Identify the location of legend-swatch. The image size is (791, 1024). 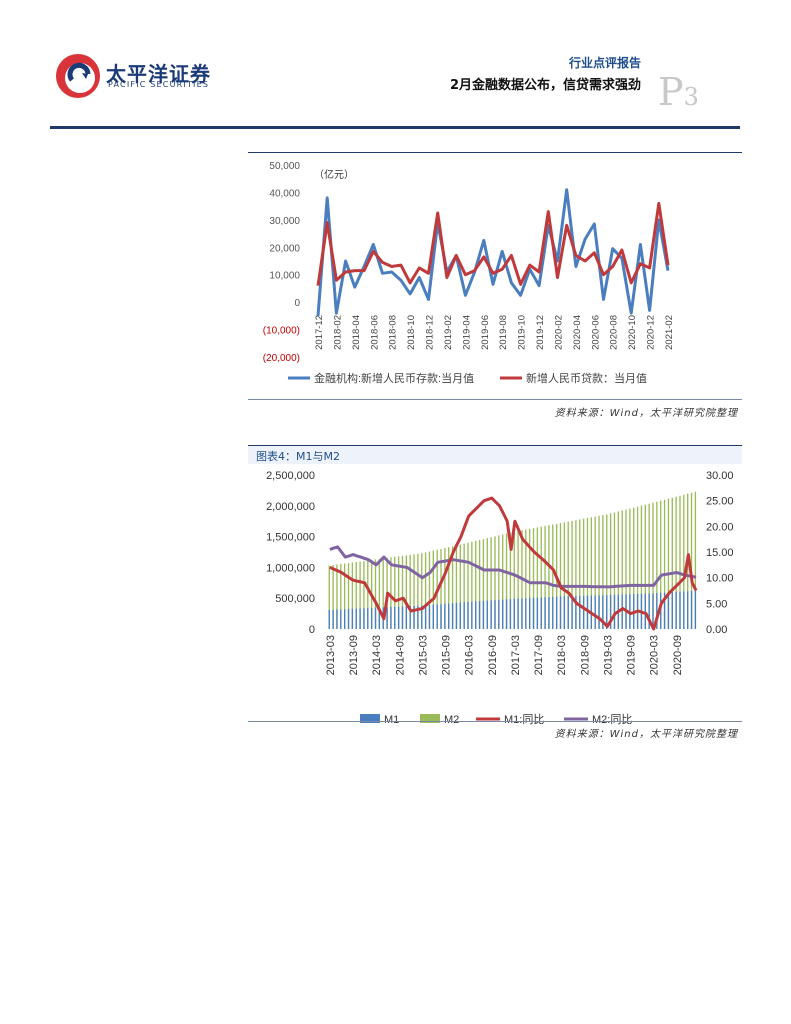
(430, 718).